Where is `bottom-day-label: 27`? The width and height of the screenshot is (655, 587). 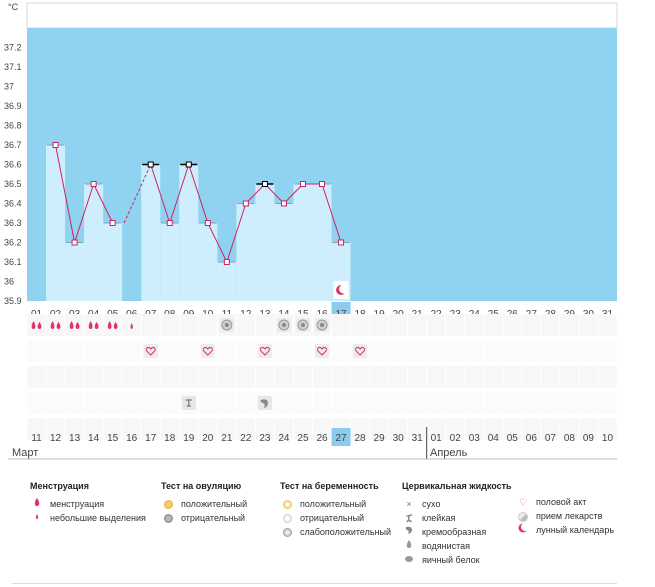 bottom-day-label: 27 is located at coordinates (341, 438).